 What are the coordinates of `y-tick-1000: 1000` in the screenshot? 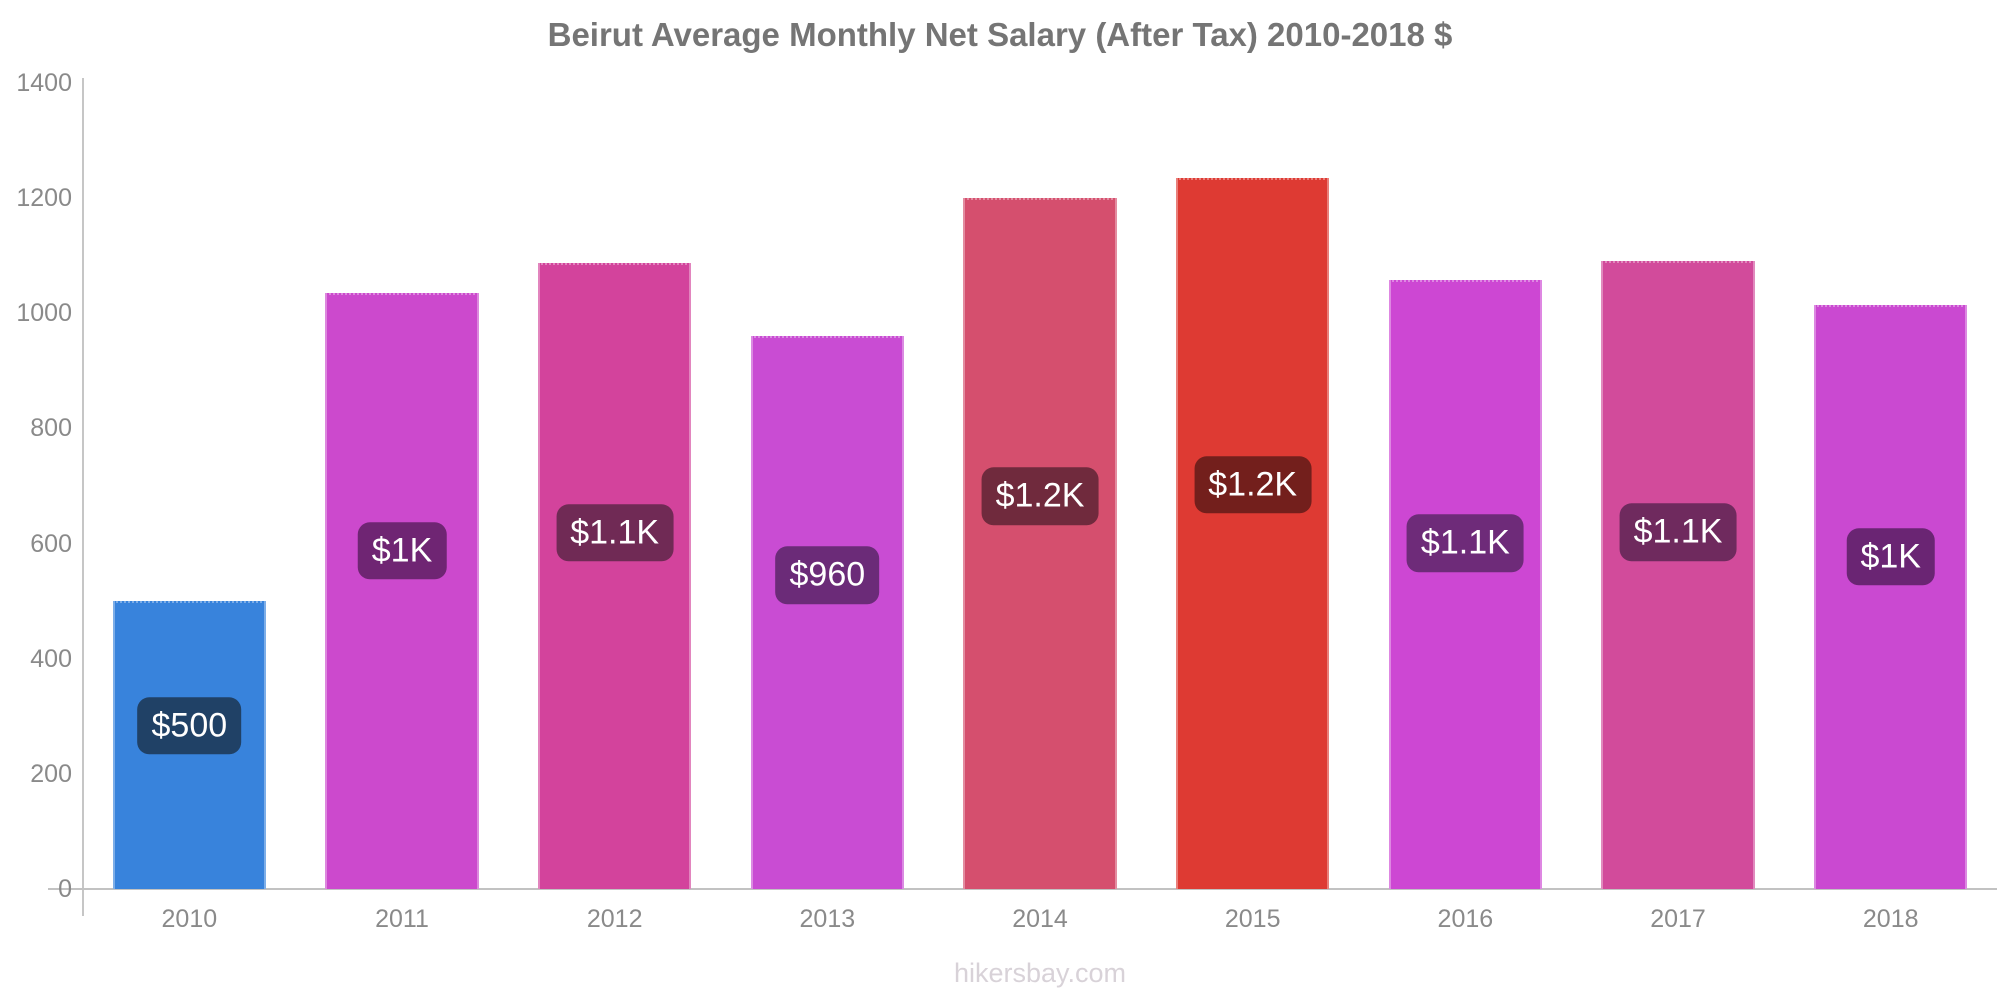 It's located at (44, 313).